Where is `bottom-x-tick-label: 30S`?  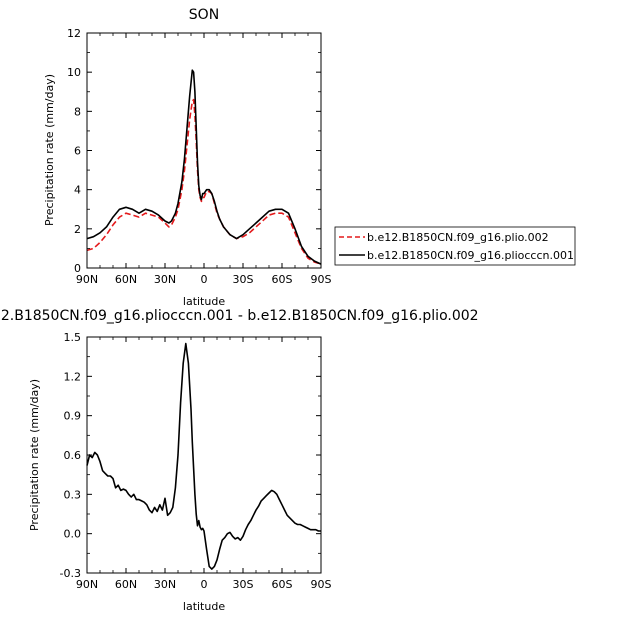
bottom-x-tick-label: 30S is located at coordinates (243, 584).